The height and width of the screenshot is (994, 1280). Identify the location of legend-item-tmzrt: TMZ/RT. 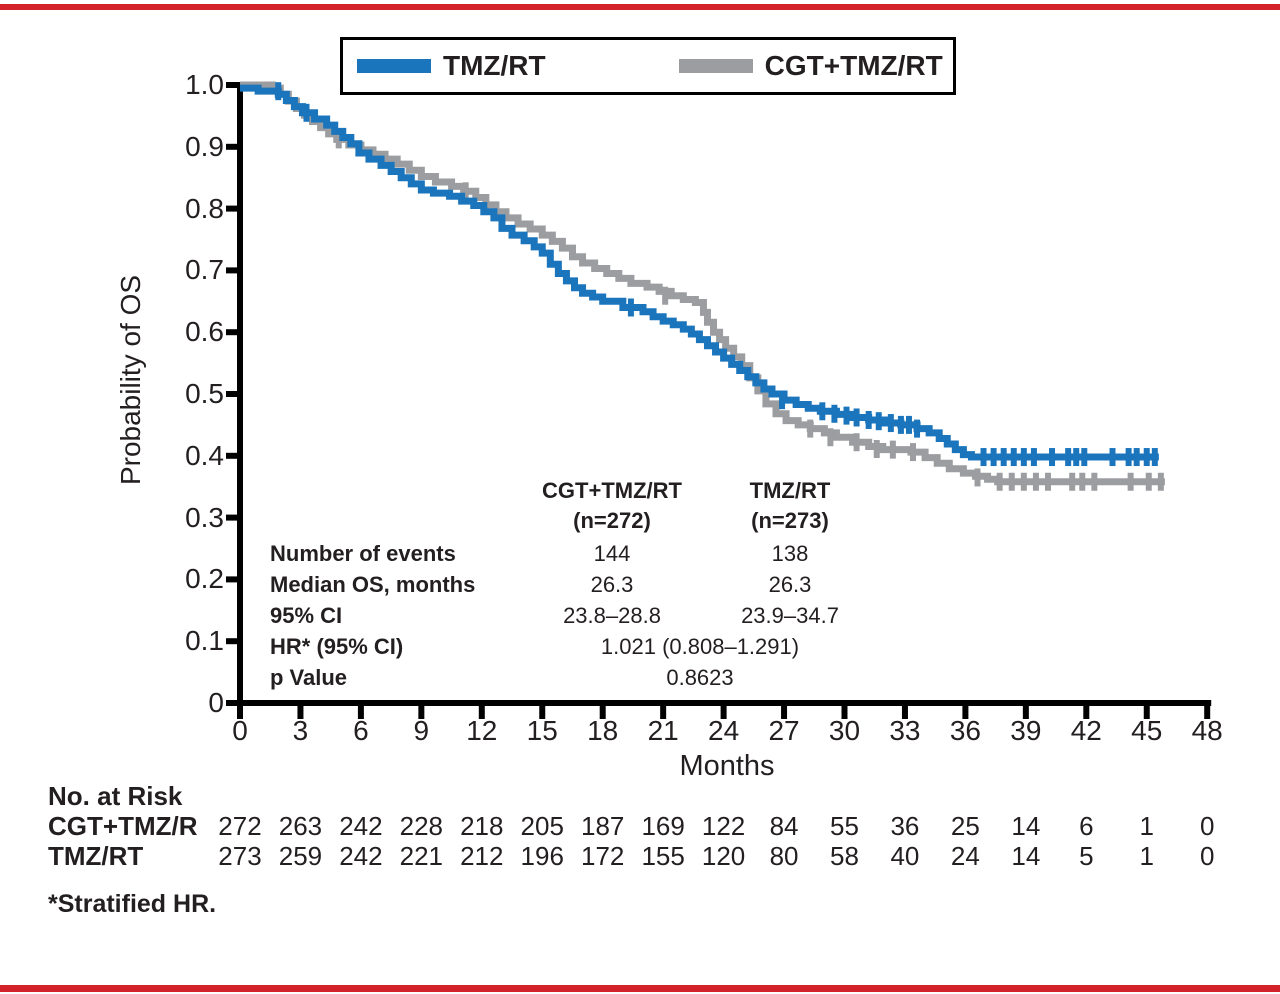
(451, 66).